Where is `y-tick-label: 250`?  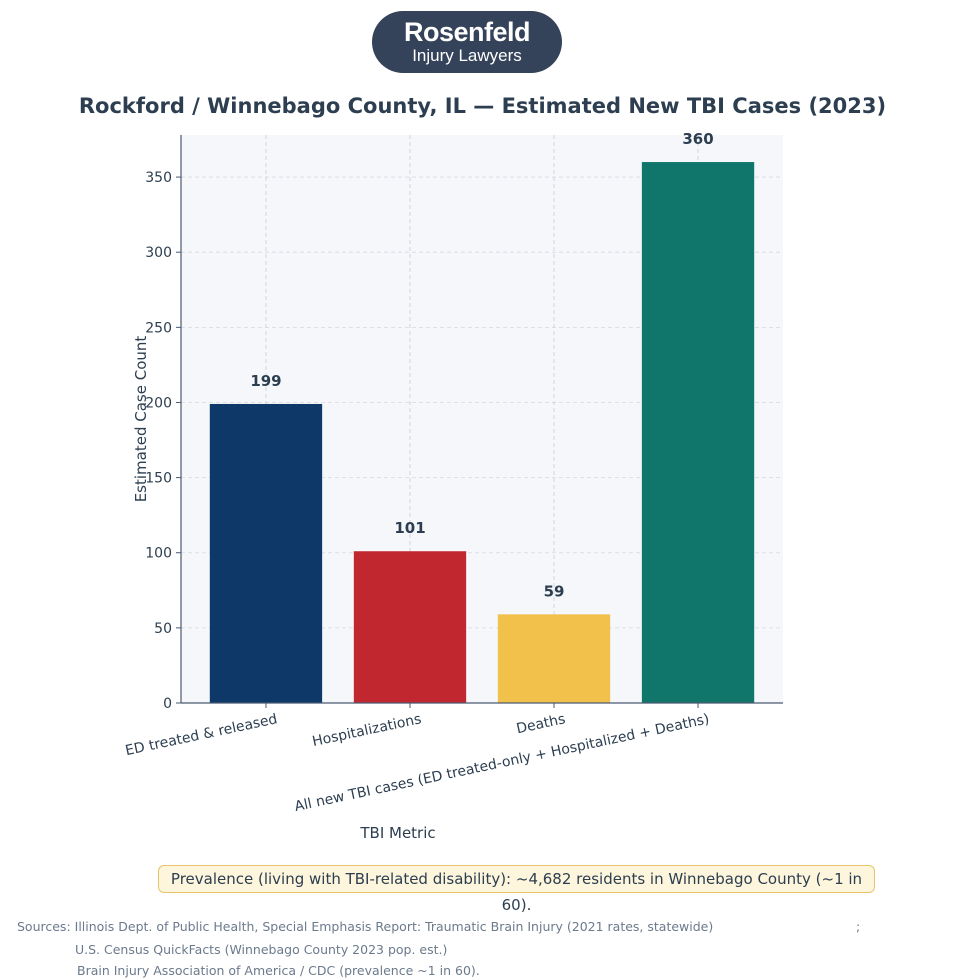
y-tick-label: 250 is located at coordinates (158, 328).